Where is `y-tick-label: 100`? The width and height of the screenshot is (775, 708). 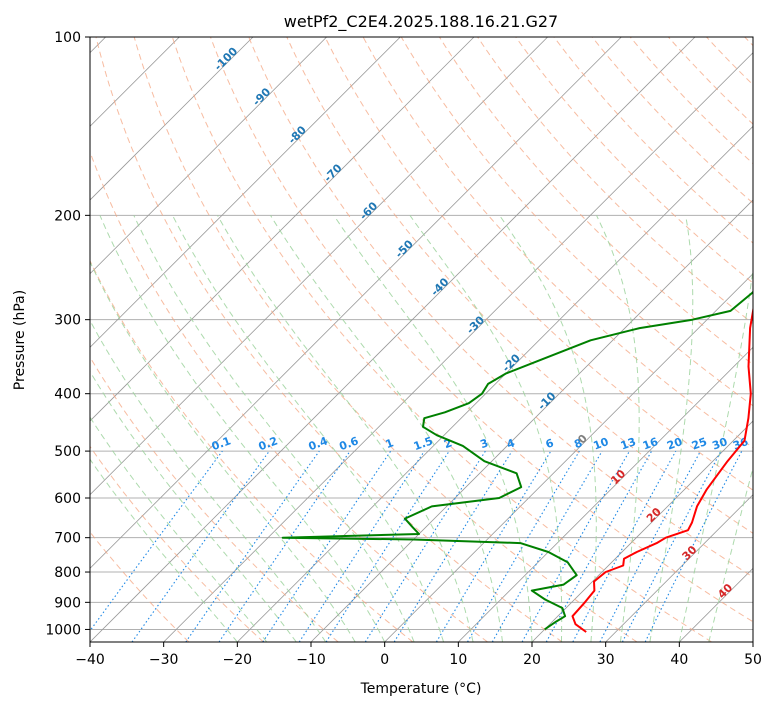
y-tick-label: 100 is located at coordinates (67, 38).